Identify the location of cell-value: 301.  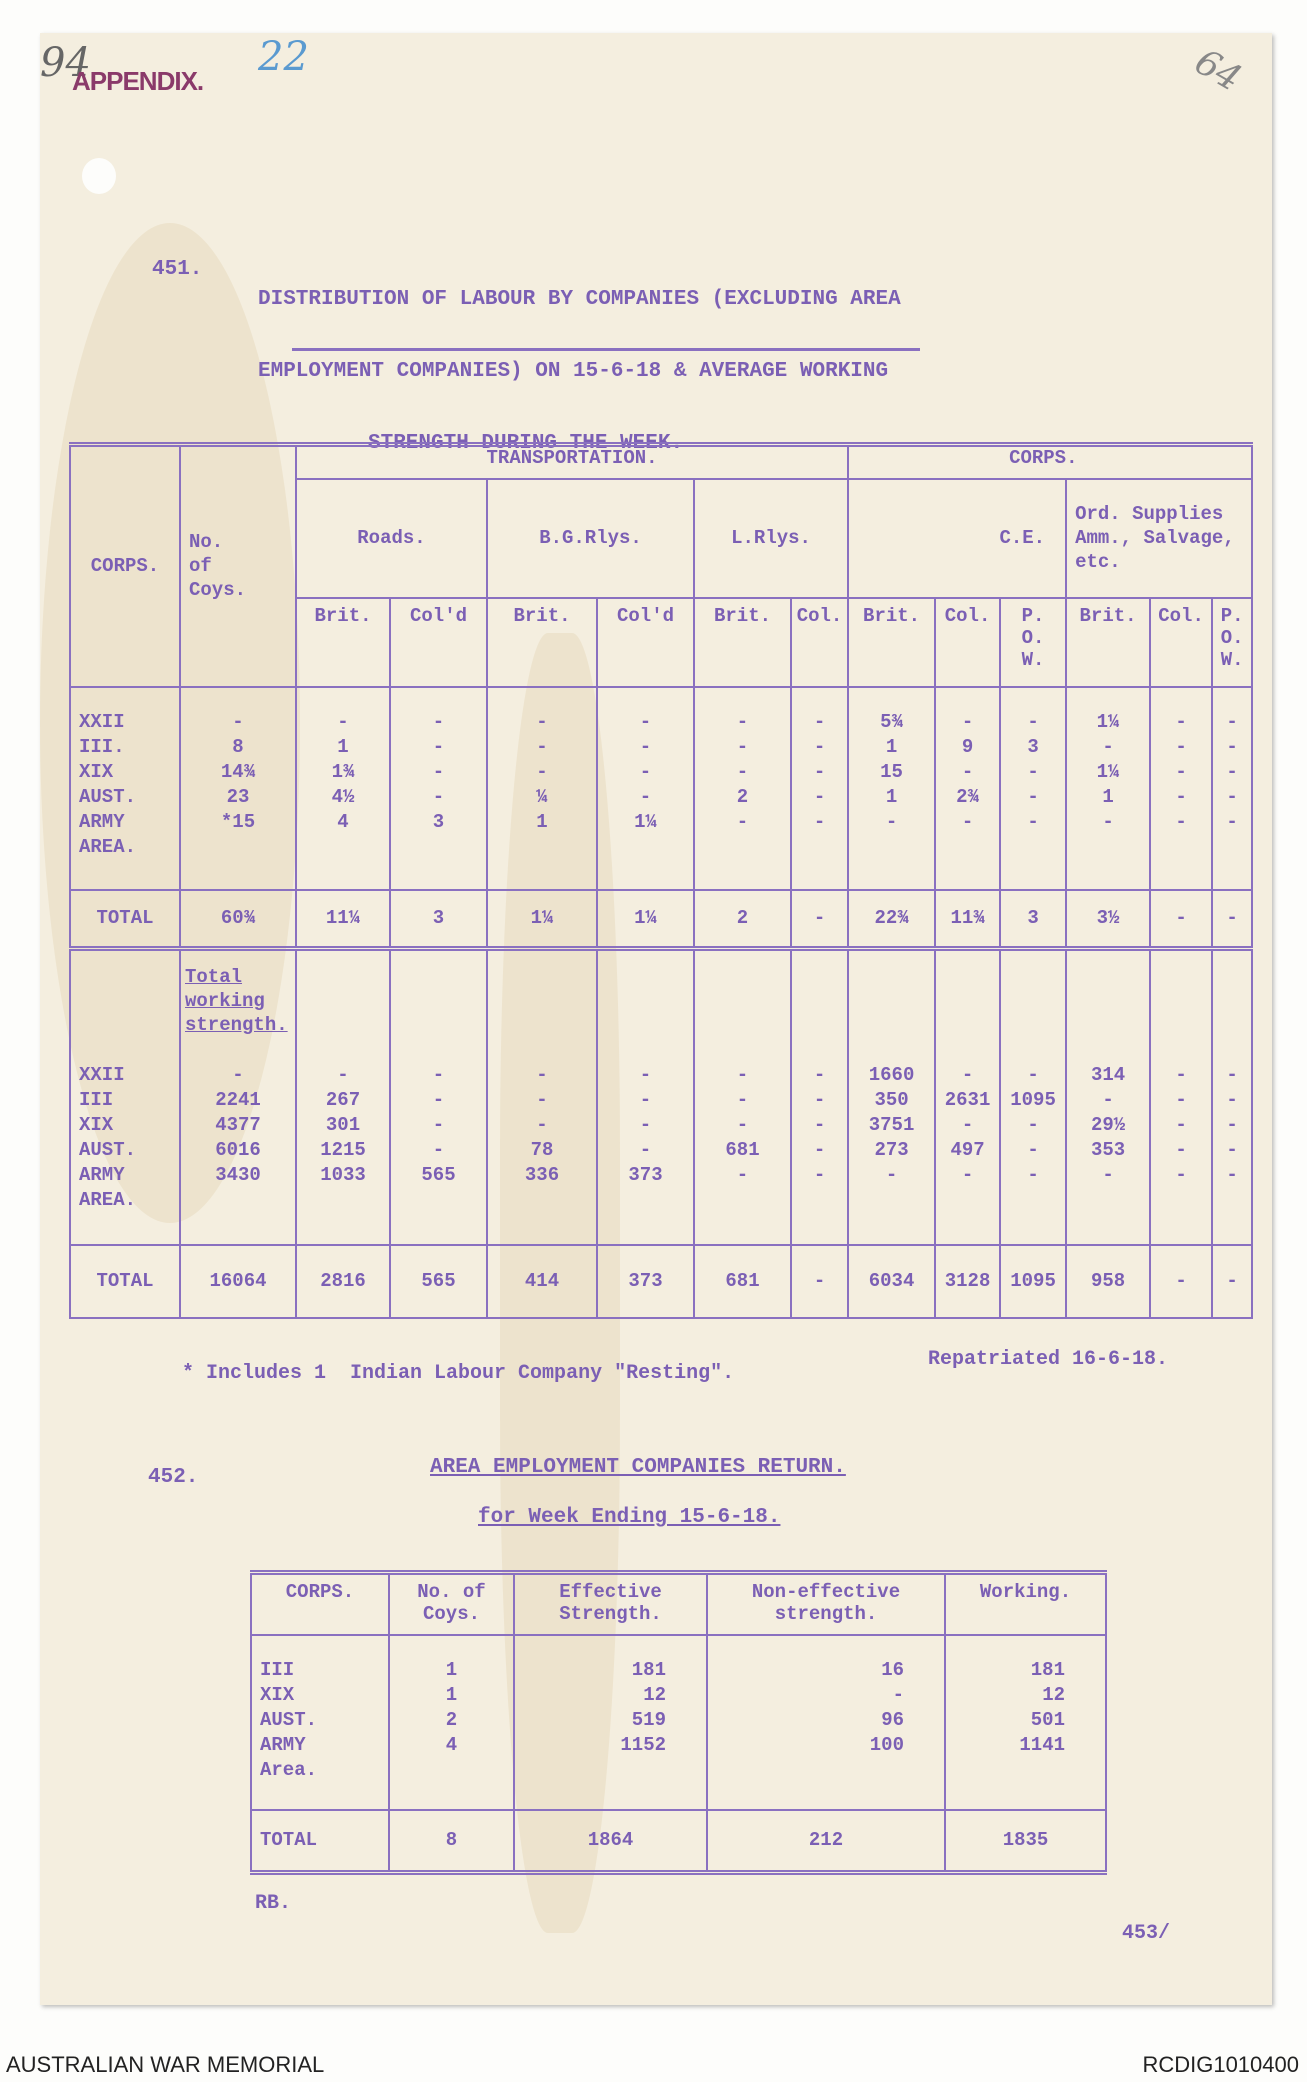
(343, 1125).